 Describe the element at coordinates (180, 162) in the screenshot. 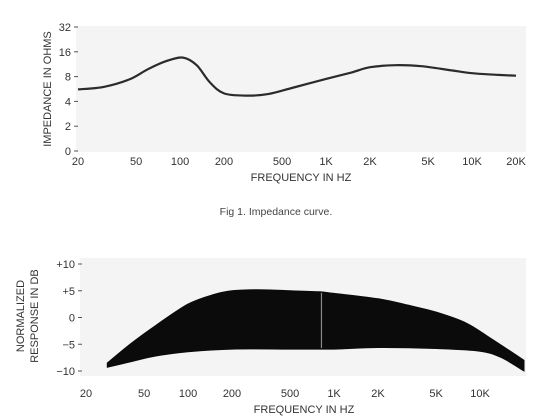

I see `impedance-x-tick-label: 100` at that location.